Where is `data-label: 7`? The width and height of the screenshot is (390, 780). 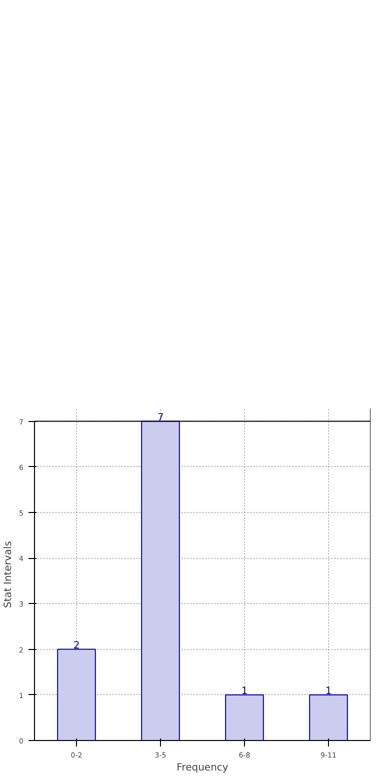 data-label: 7 is located at coordinates (160, 418).